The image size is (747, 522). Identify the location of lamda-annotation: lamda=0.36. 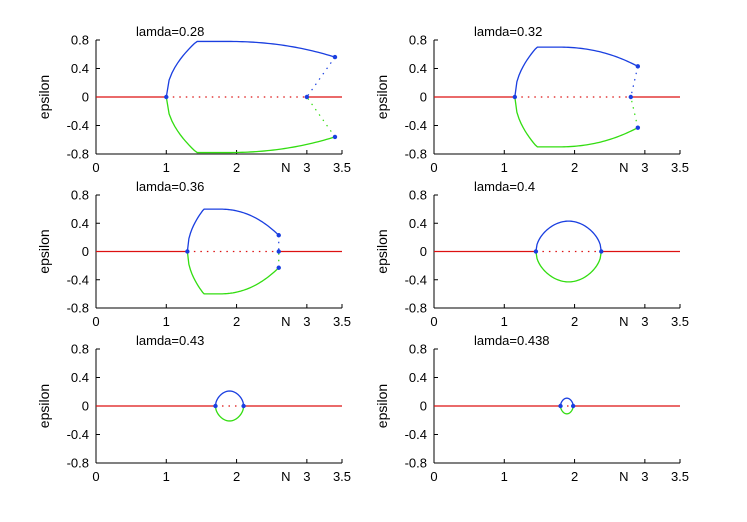
(170, 186).